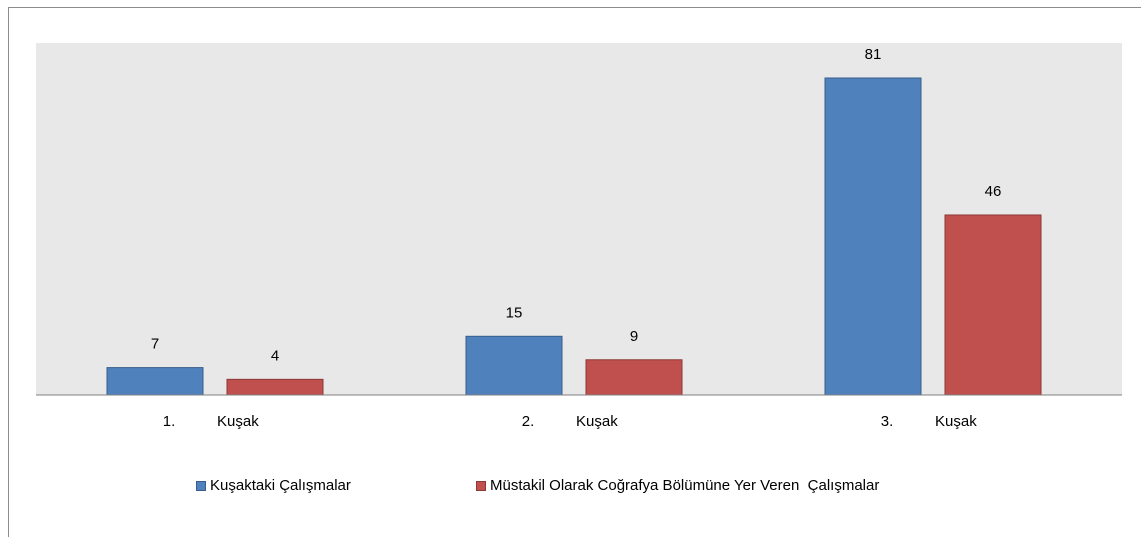 This screenshot has width=1141, height=537. What do you see at coordinates (528, 421) in the screenshot?
I see `x-tick-number-2: 2.` at bounding box center [528, 421].